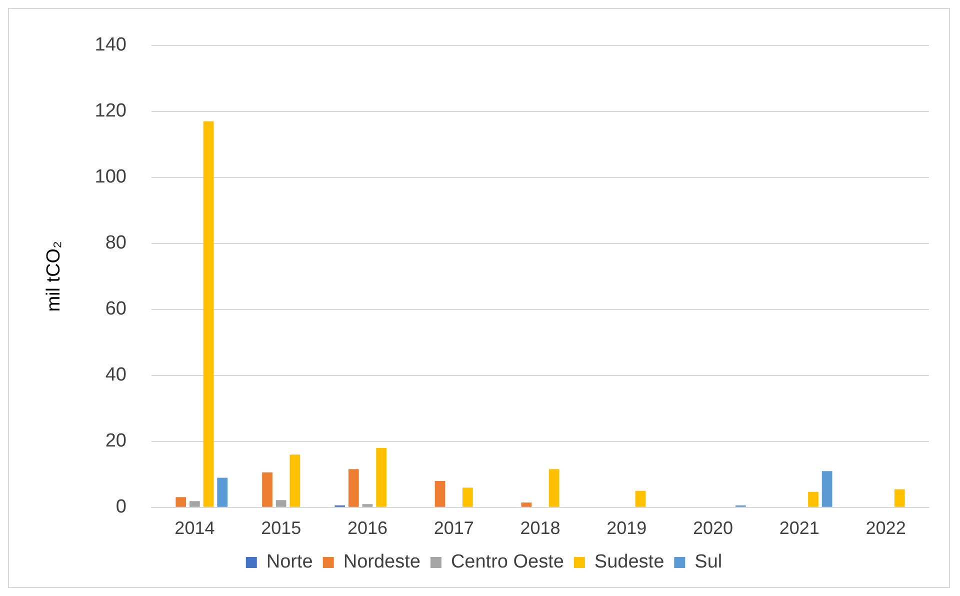 This screenshot has width=960, height=596. What do you see at coordinates (289, 562) in the screenshot?
I see `legend-label: Norte` at bounding box center [289, 562].